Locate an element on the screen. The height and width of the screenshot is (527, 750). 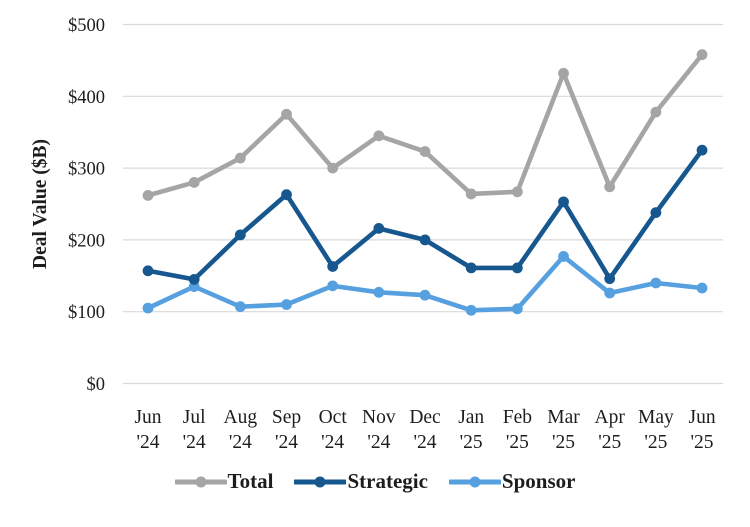
legend-item-total: Total is located at coordinates (224, 481).